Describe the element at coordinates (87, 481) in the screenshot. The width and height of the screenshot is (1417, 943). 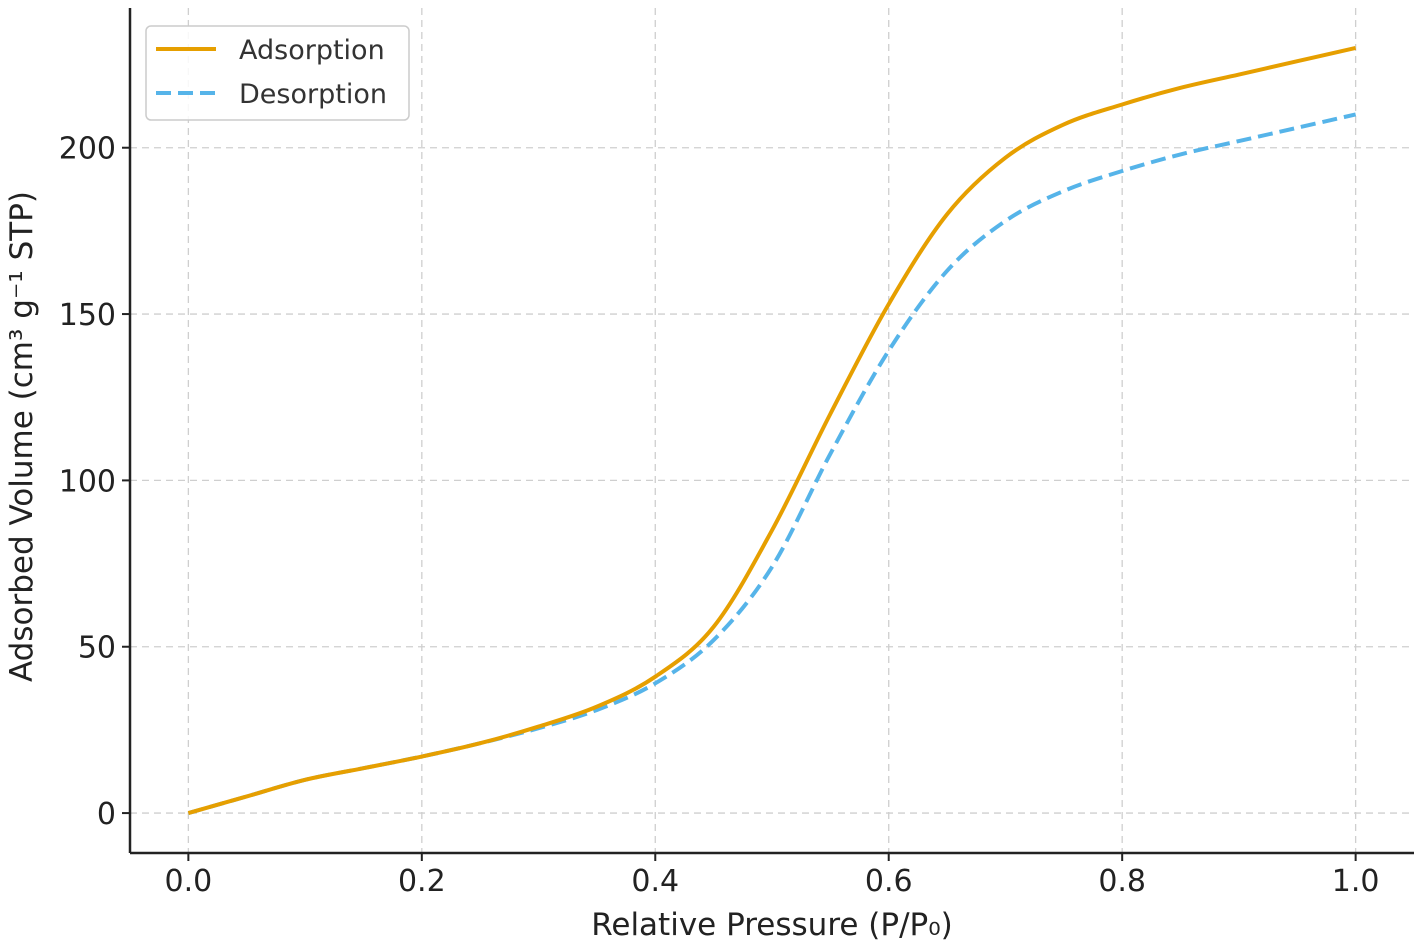
I see `y-tick-label-2: 100` at that location.